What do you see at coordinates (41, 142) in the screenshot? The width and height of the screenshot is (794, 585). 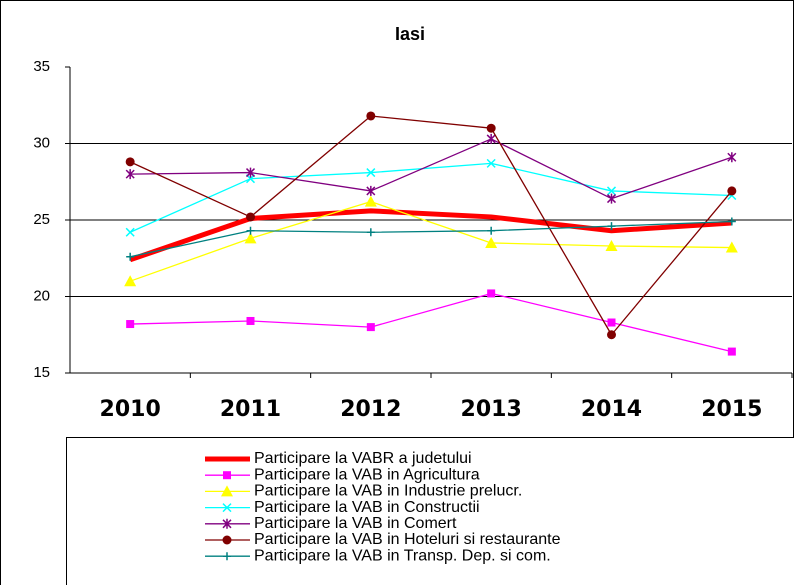 I see `y-tick-label: 30` at bounding box center [41, 142].